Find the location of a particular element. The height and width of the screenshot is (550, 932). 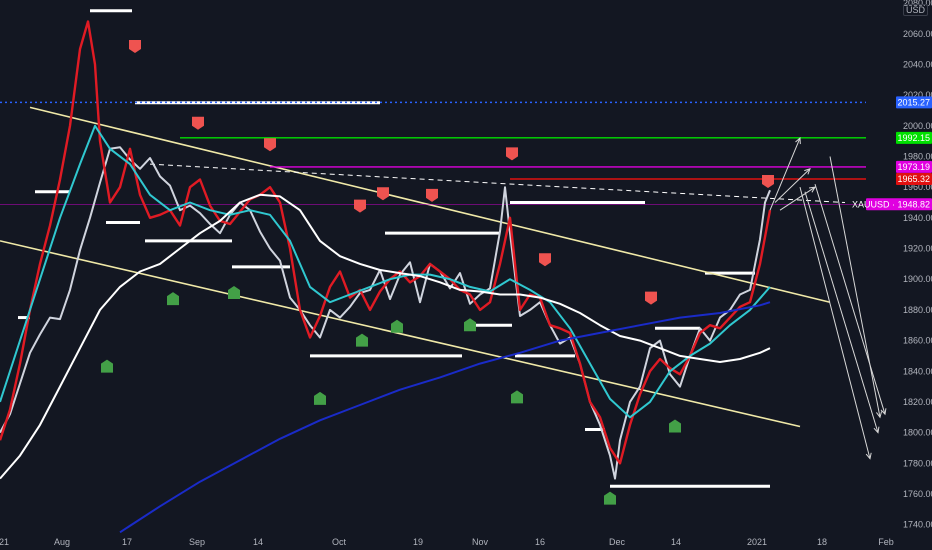

x-tick-label: 21 is located at coordinates (4, 542).